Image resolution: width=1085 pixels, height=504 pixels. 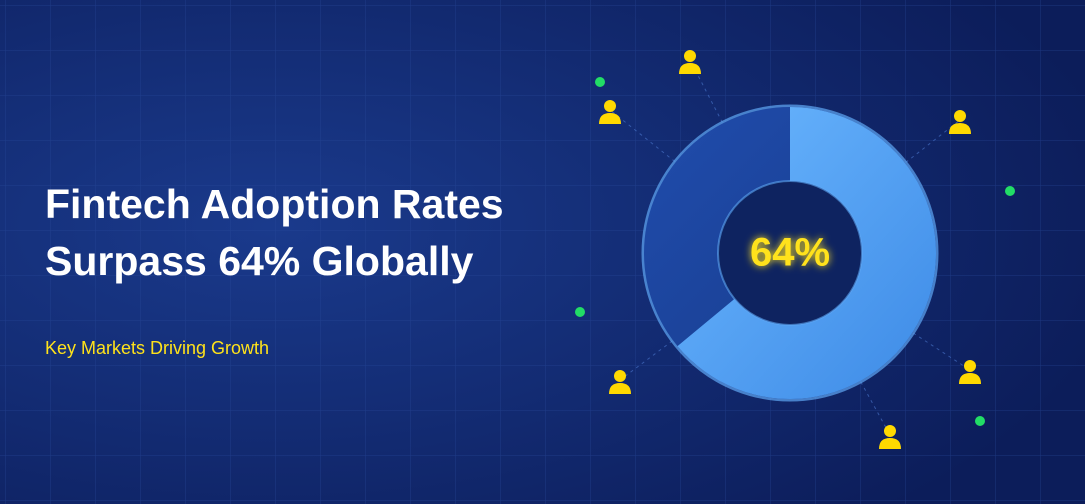 I want to click on donut-segment, so click(x=806, y=253).